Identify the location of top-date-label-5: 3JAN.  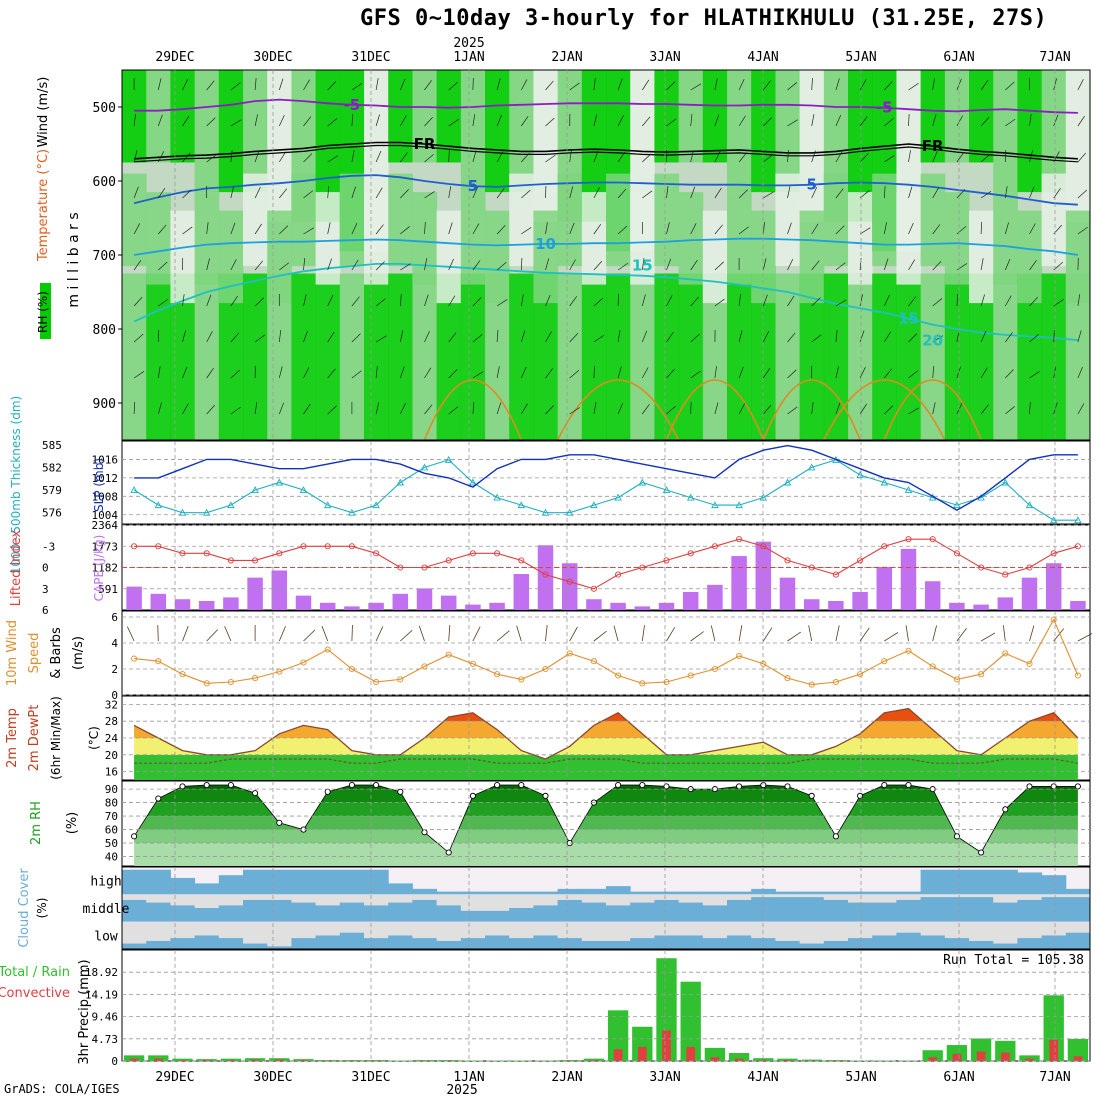
(664, 57).